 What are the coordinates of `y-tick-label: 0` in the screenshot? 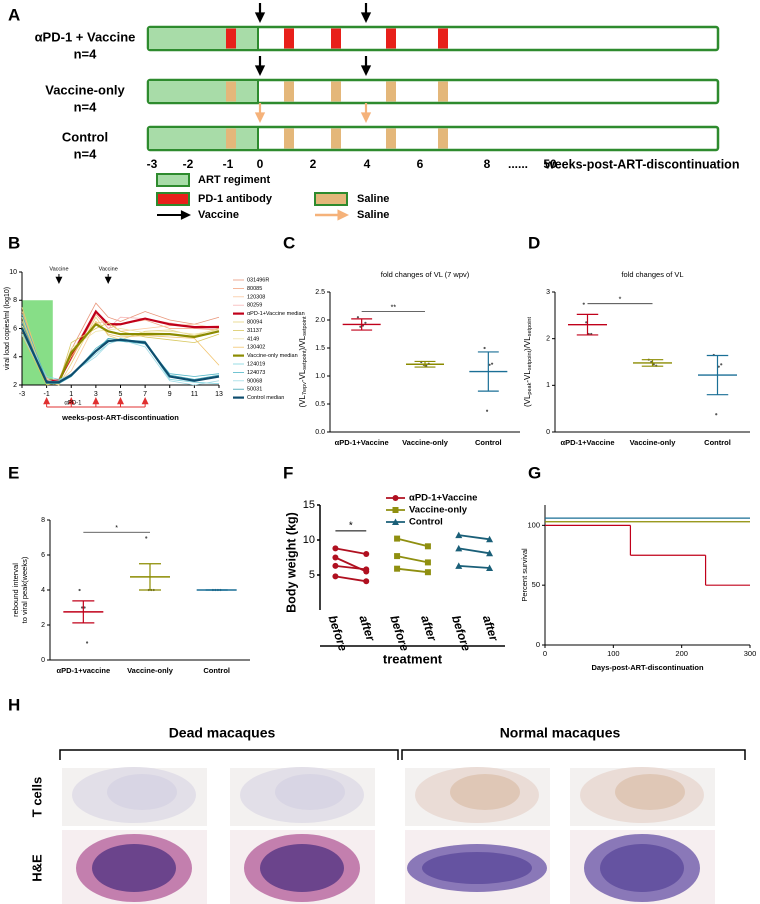 It's located at (43, 660).